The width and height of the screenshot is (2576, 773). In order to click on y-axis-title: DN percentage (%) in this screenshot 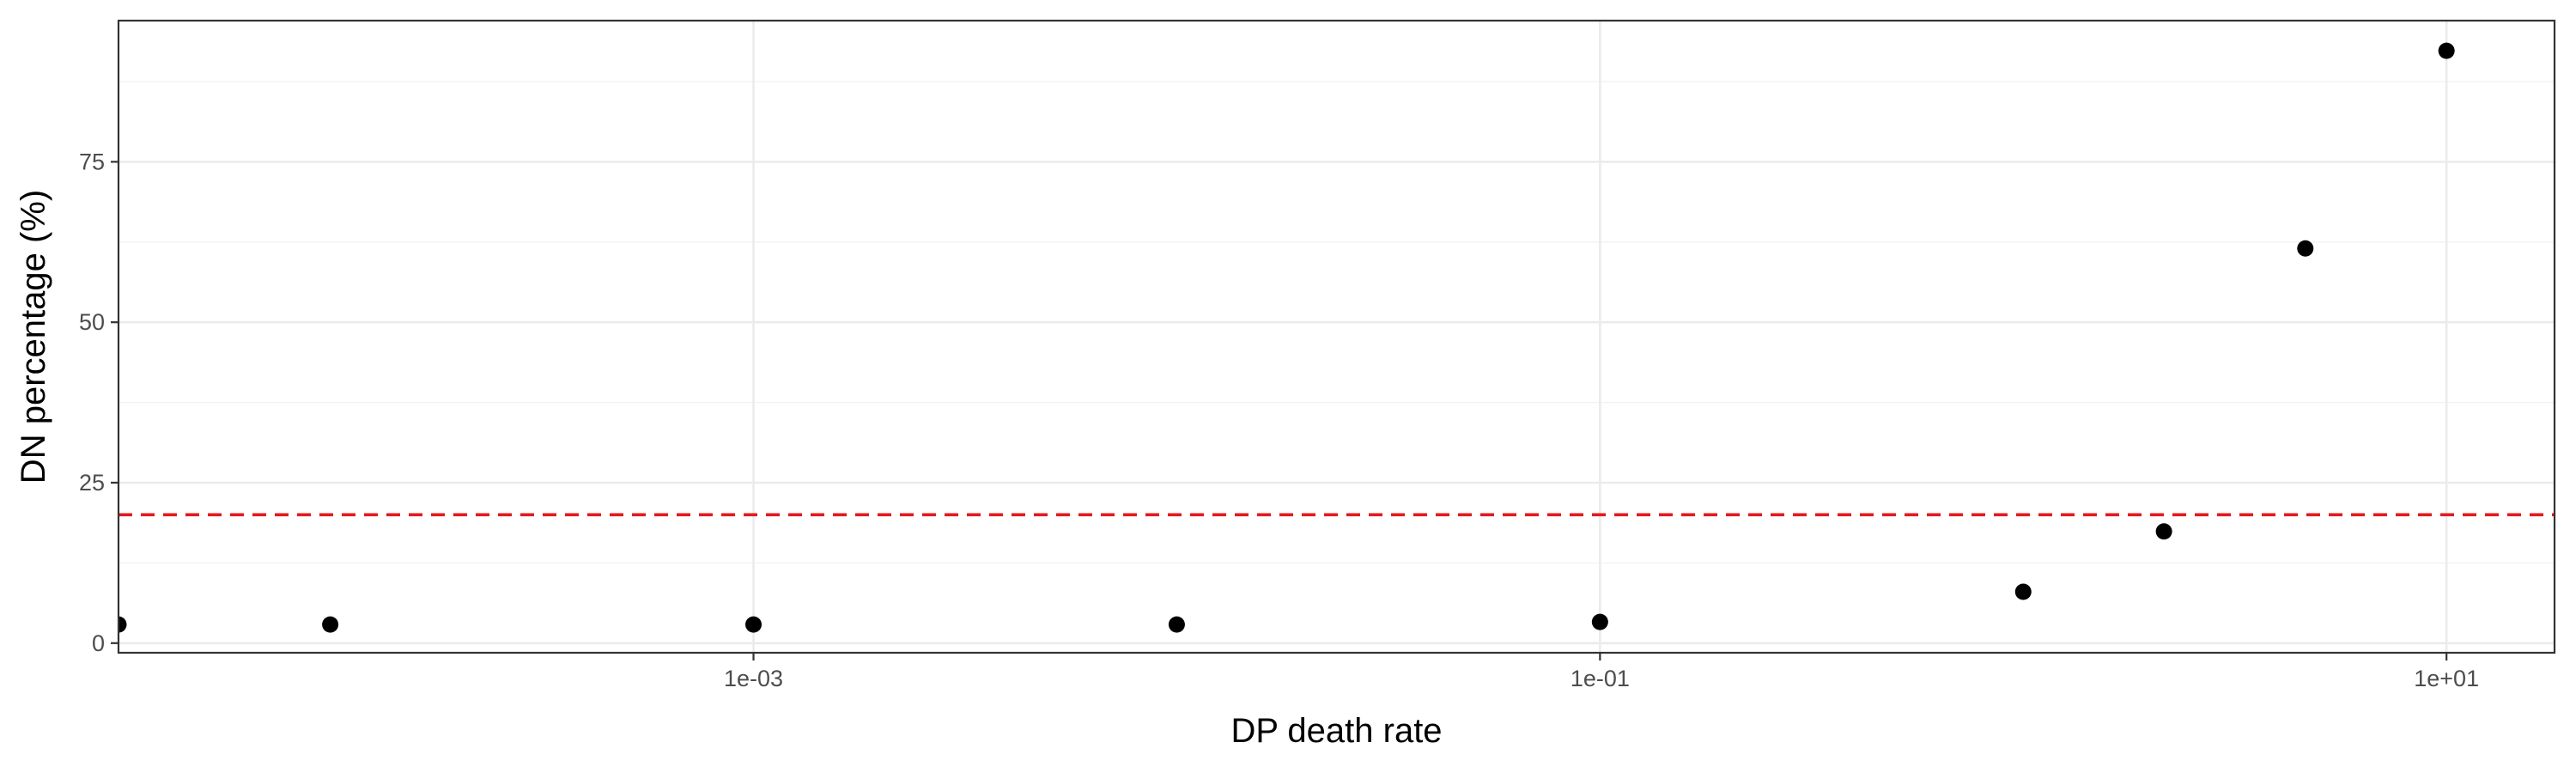, I will do `click(33, 337)`.